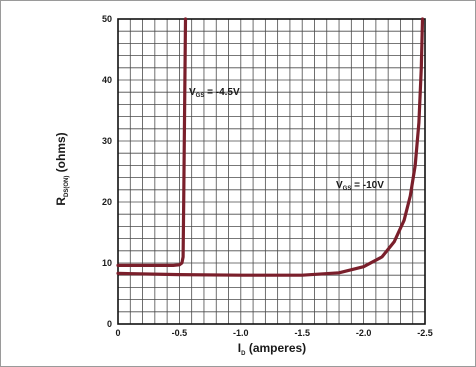 This screenshot has width=476, height=367. Describe the element at coordinates (273, 333) in the screenshot. I see `x-tick-labels: 0 -0.5 -1.0 -1.5 -2.0 -2.5` at that location.